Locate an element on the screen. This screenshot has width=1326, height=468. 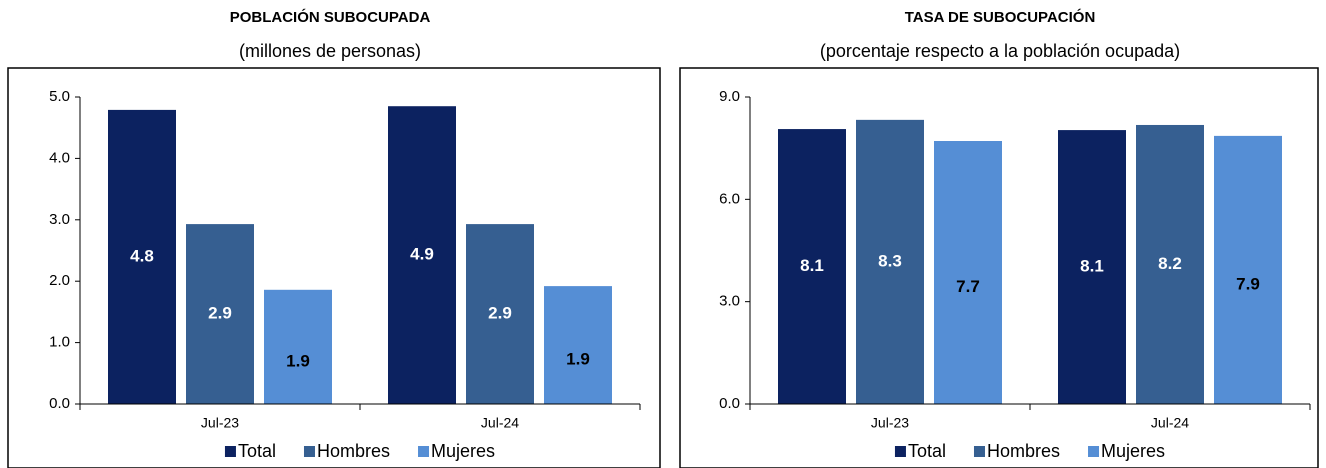
data-label: 8.3 is located at coordinates (890, 260).